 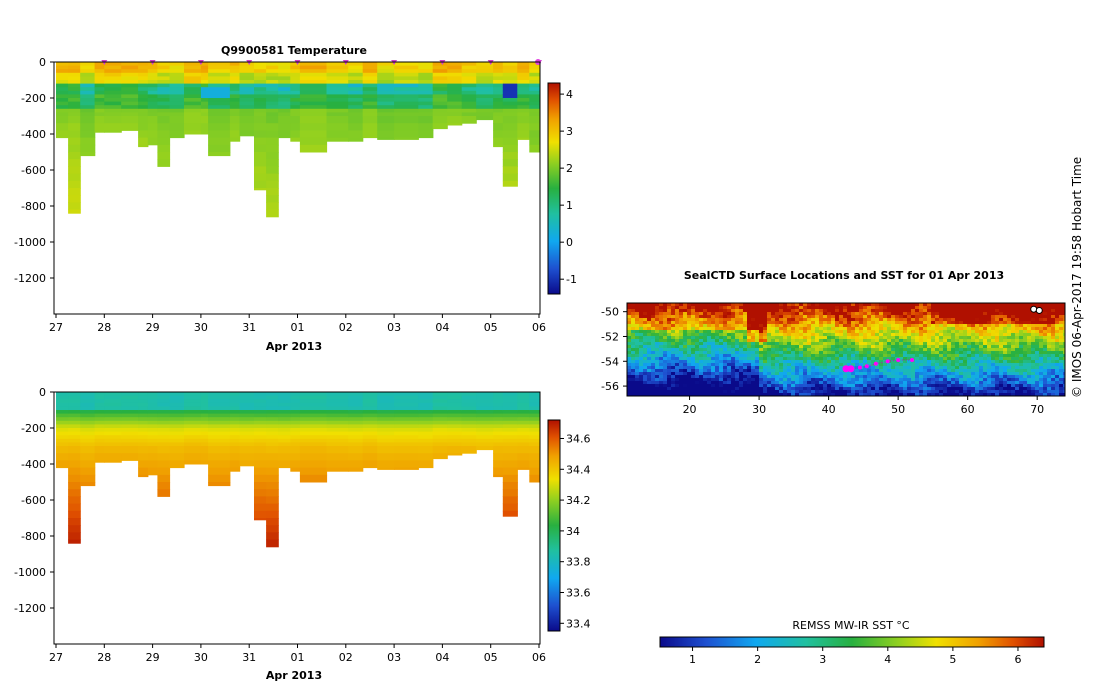 I want to click on x-tick-label: 30, so click(x=201, y=657).